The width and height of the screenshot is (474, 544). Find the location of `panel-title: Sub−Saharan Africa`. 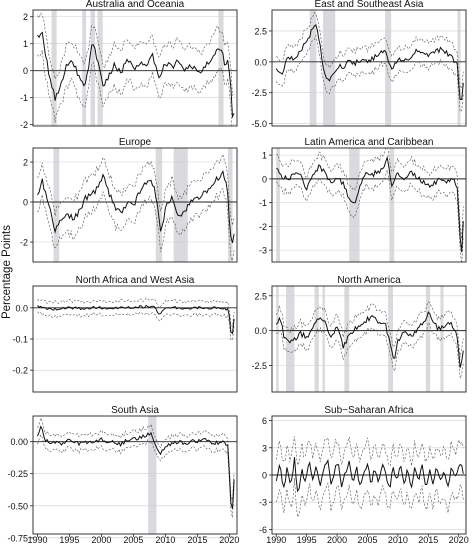

panel-title: Sub−Saharan Africa is located at coordinates (369, 410).